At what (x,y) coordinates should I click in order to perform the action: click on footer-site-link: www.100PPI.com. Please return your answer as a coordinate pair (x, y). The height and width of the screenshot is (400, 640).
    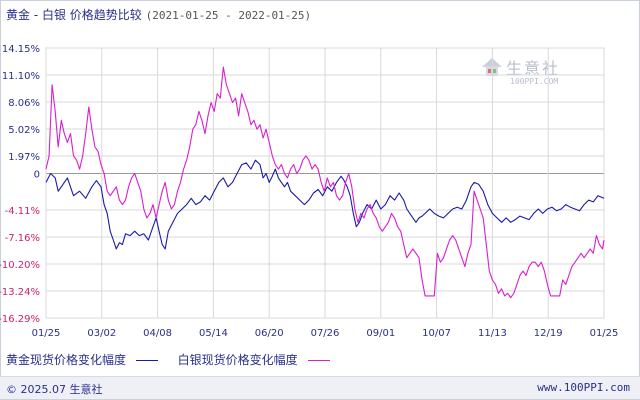
    Looking at the image, I should click on (583, 387).